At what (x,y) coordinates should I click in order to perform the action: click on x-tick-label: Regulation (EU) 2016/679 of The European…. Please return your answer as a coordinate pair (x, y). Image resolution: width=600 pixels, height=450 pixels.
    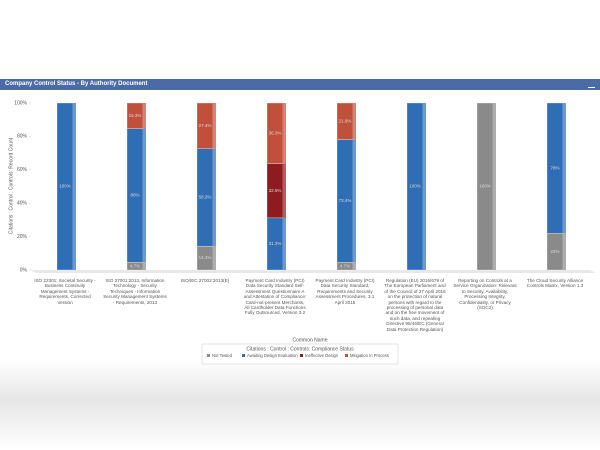
    Looking at the image, I should click on (415, 305).